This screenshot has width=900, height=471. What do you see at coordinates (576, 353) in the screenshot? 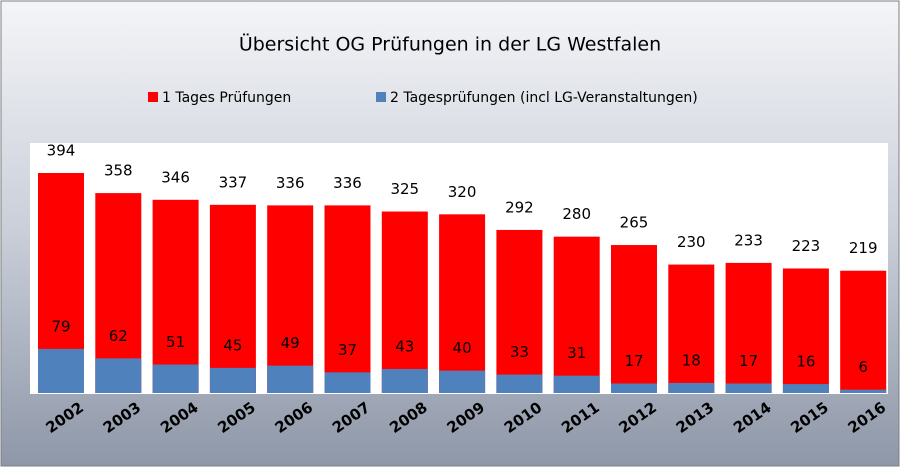
I see `data-label: 31` at bounding box center [576, 353].